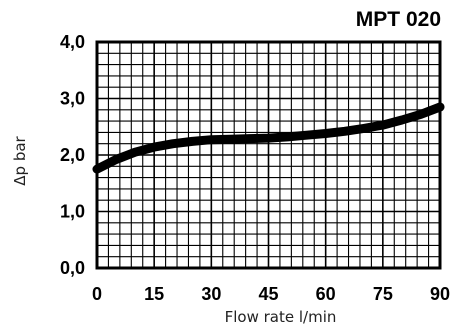 The width and height of the screenshot is (455, 327). Describe the element at coordinates (398, 19) in the screenshot. I see `chart-title: MPT 020` at that location.